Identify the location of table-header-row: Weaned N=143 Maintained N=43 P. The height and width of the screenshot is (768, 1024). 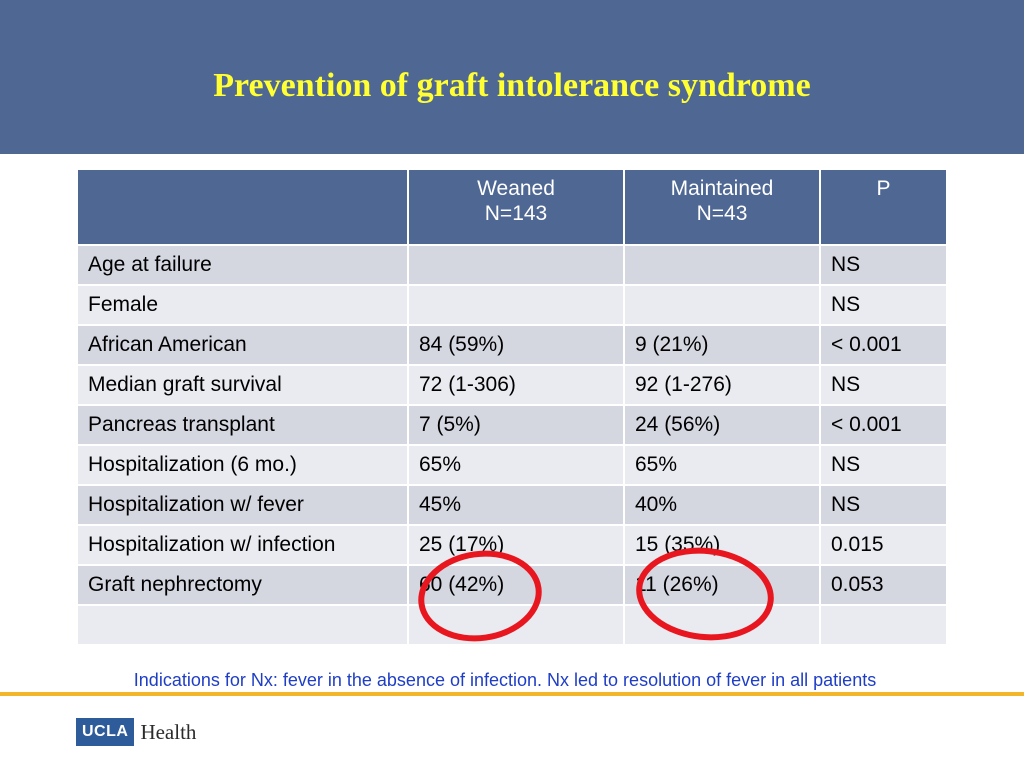
(512, 207).